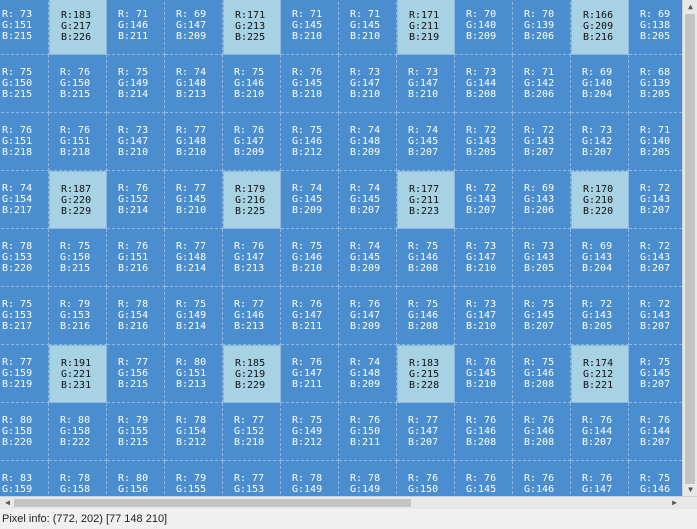  I want to click on pixel-cell: R: 71 G:142 B:206, so click(542, 84).